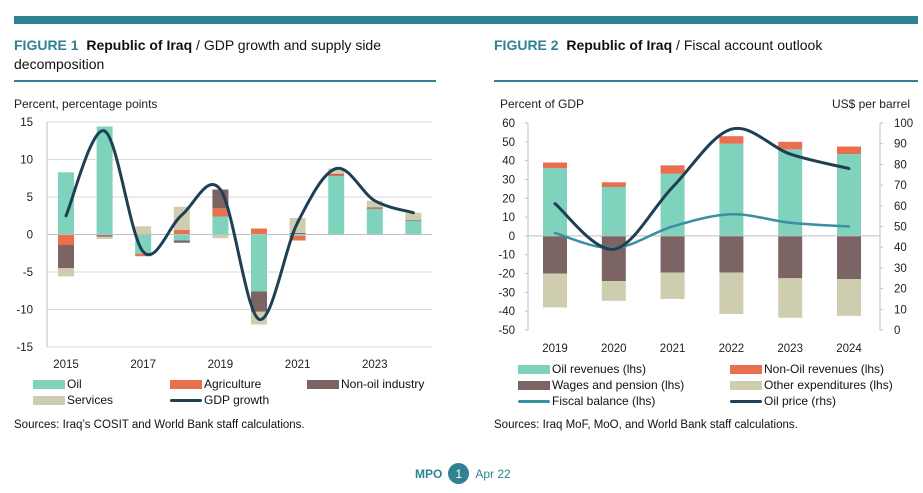 This screenshot has width=923, height=493. What do you see at coordinates (233, 384) in the screenshot?
I see `legend-label: Agriculture` at bounding box center [233, 384].